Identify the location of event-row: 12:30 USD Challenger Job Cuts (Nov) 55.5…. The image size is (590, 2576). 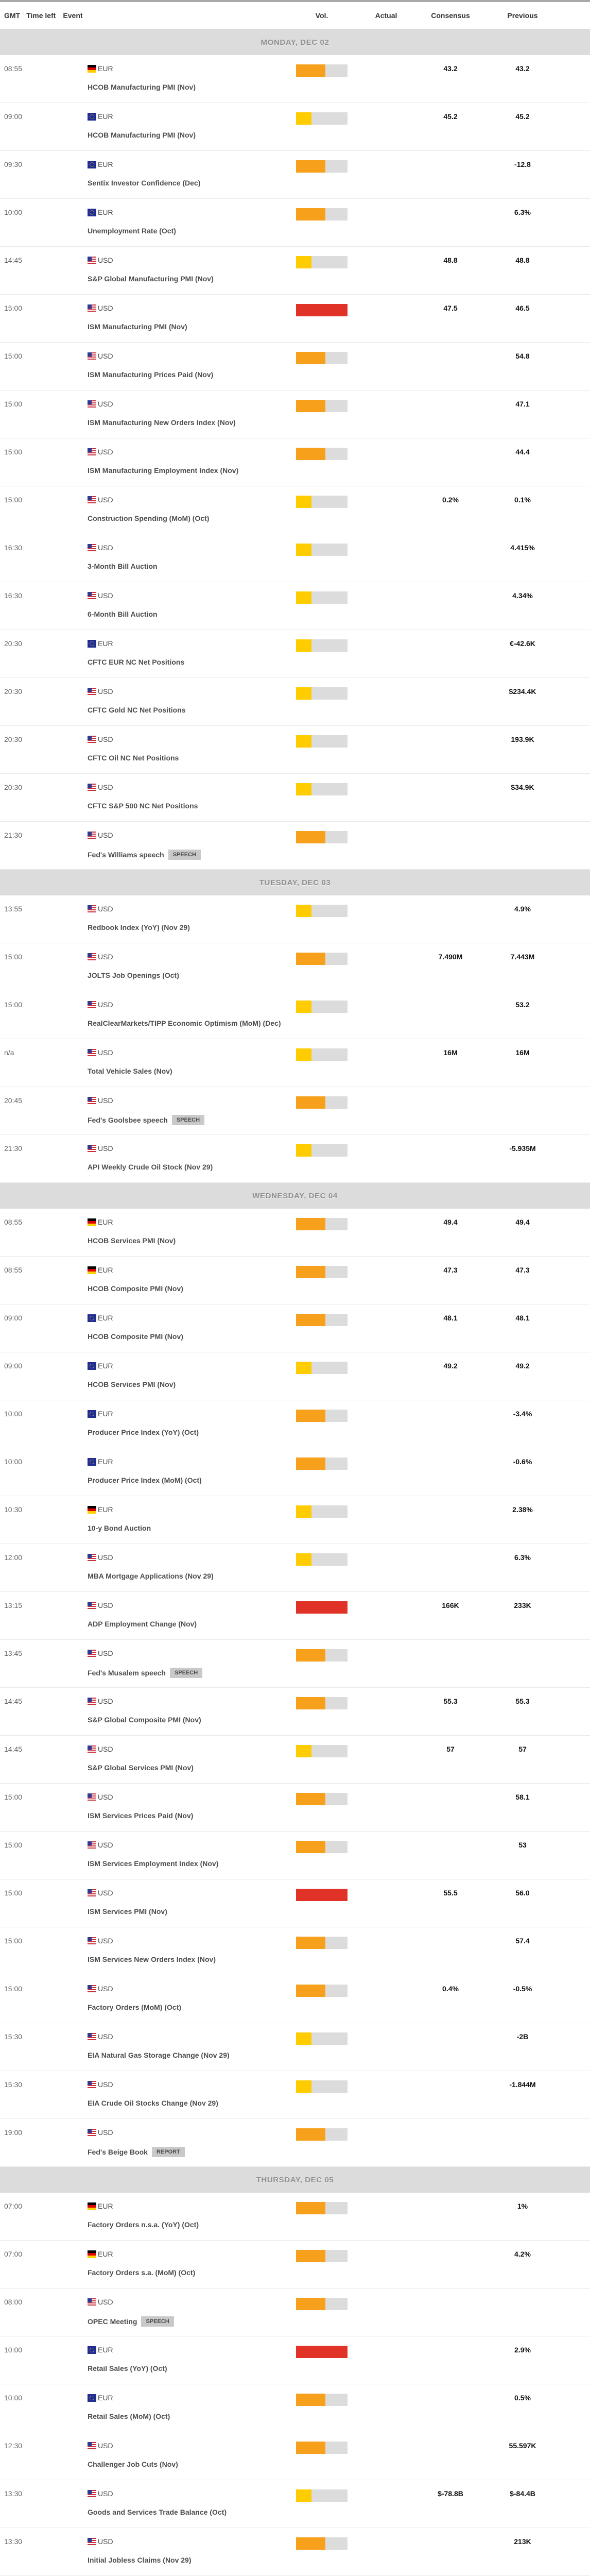
(295, 2456).